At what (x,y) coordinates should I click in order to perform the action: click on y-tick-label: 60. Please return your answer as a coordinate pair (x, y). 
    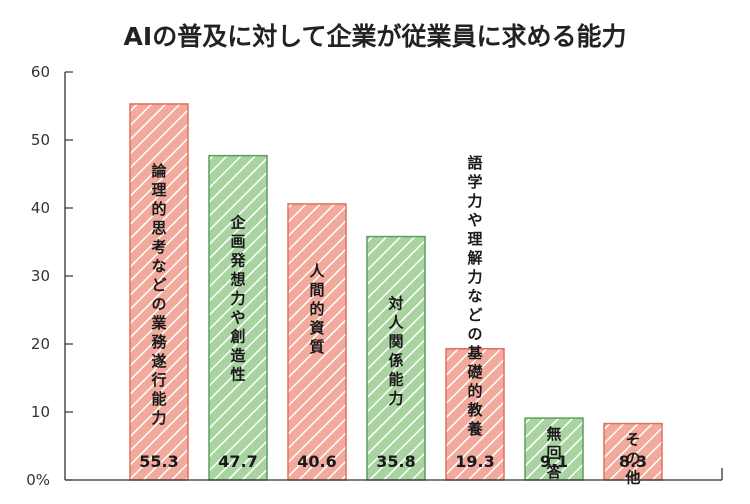
    Looking at the image, I should click on (40, 72).